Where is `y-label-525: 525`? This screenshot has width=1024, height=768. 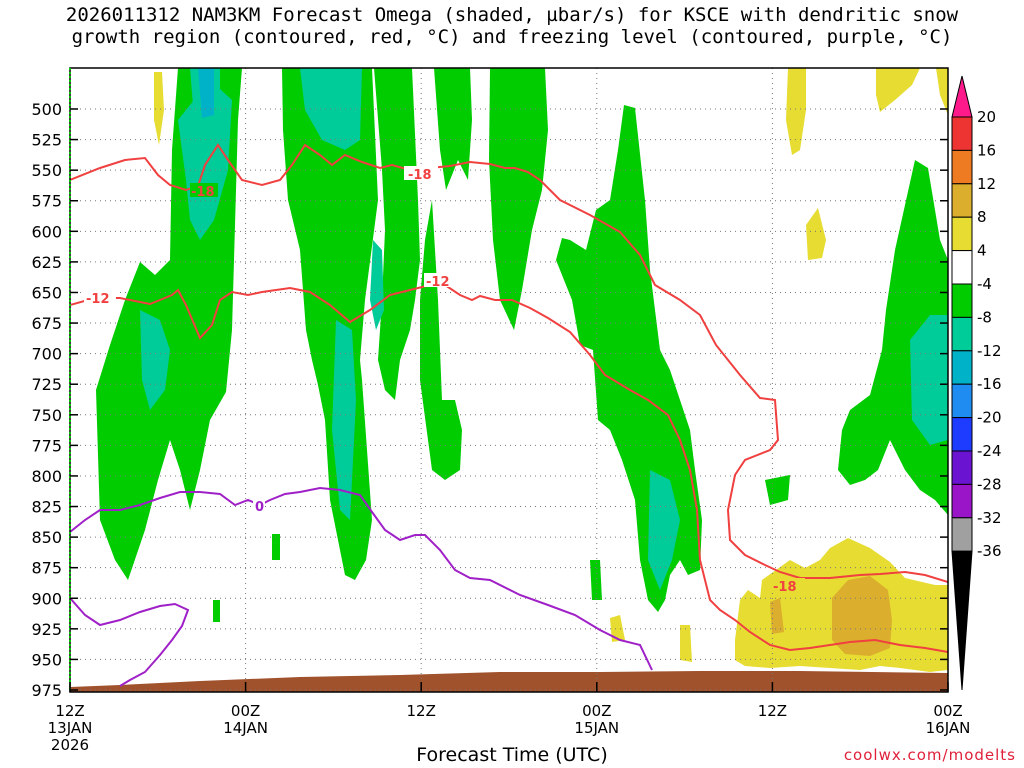
y-label-525: 525 is located at coordinates (46, 140).